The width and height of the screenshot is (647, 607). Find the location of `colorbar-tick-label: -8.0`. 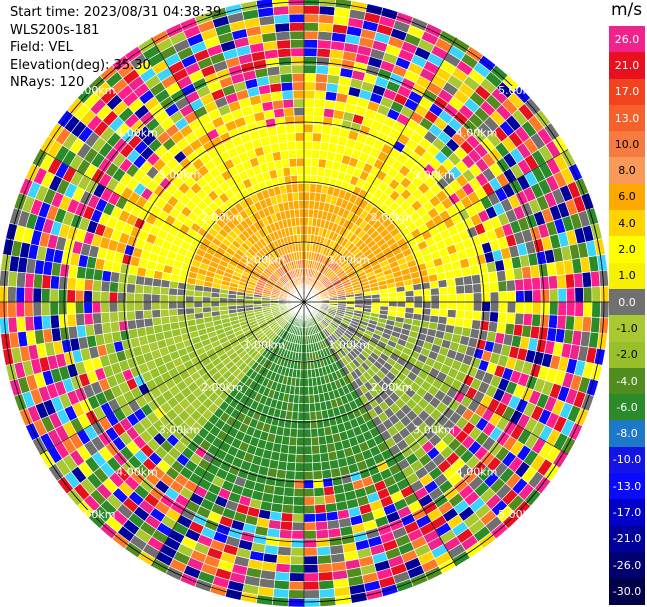

colorbar-tick-label: -8.0 is located at coordinates (627, 434).